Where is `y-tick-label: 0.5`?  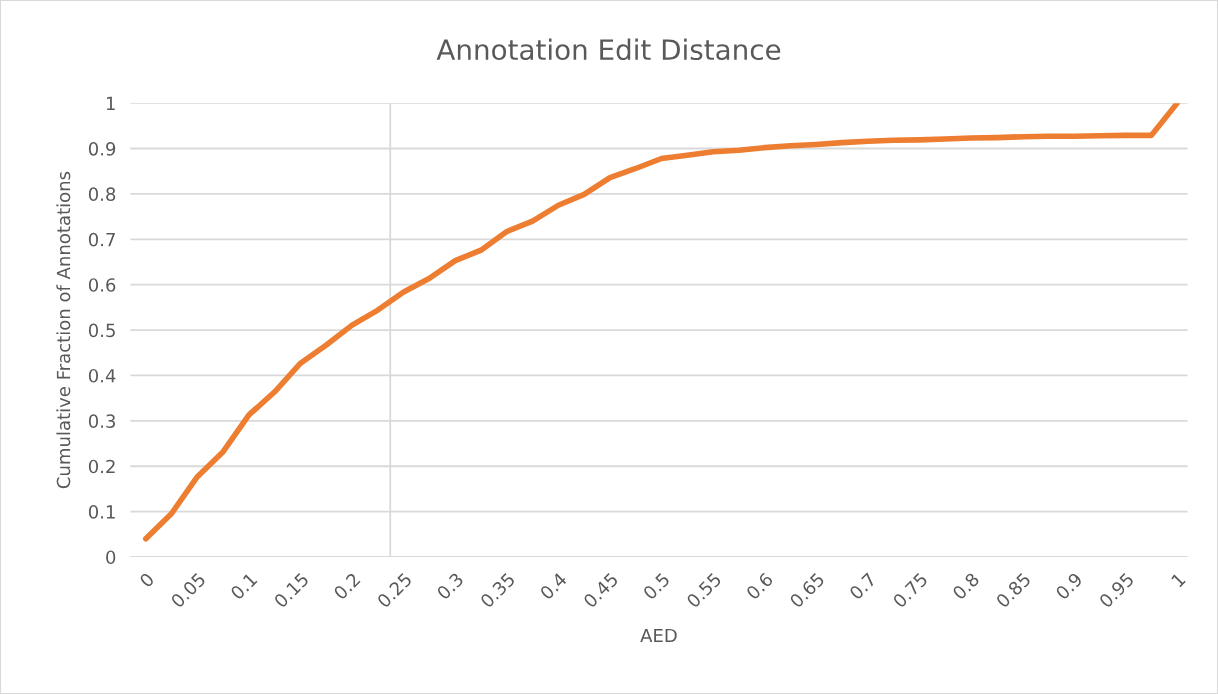
y-tick-label: 0.5 is located at coordinates (101, 330).